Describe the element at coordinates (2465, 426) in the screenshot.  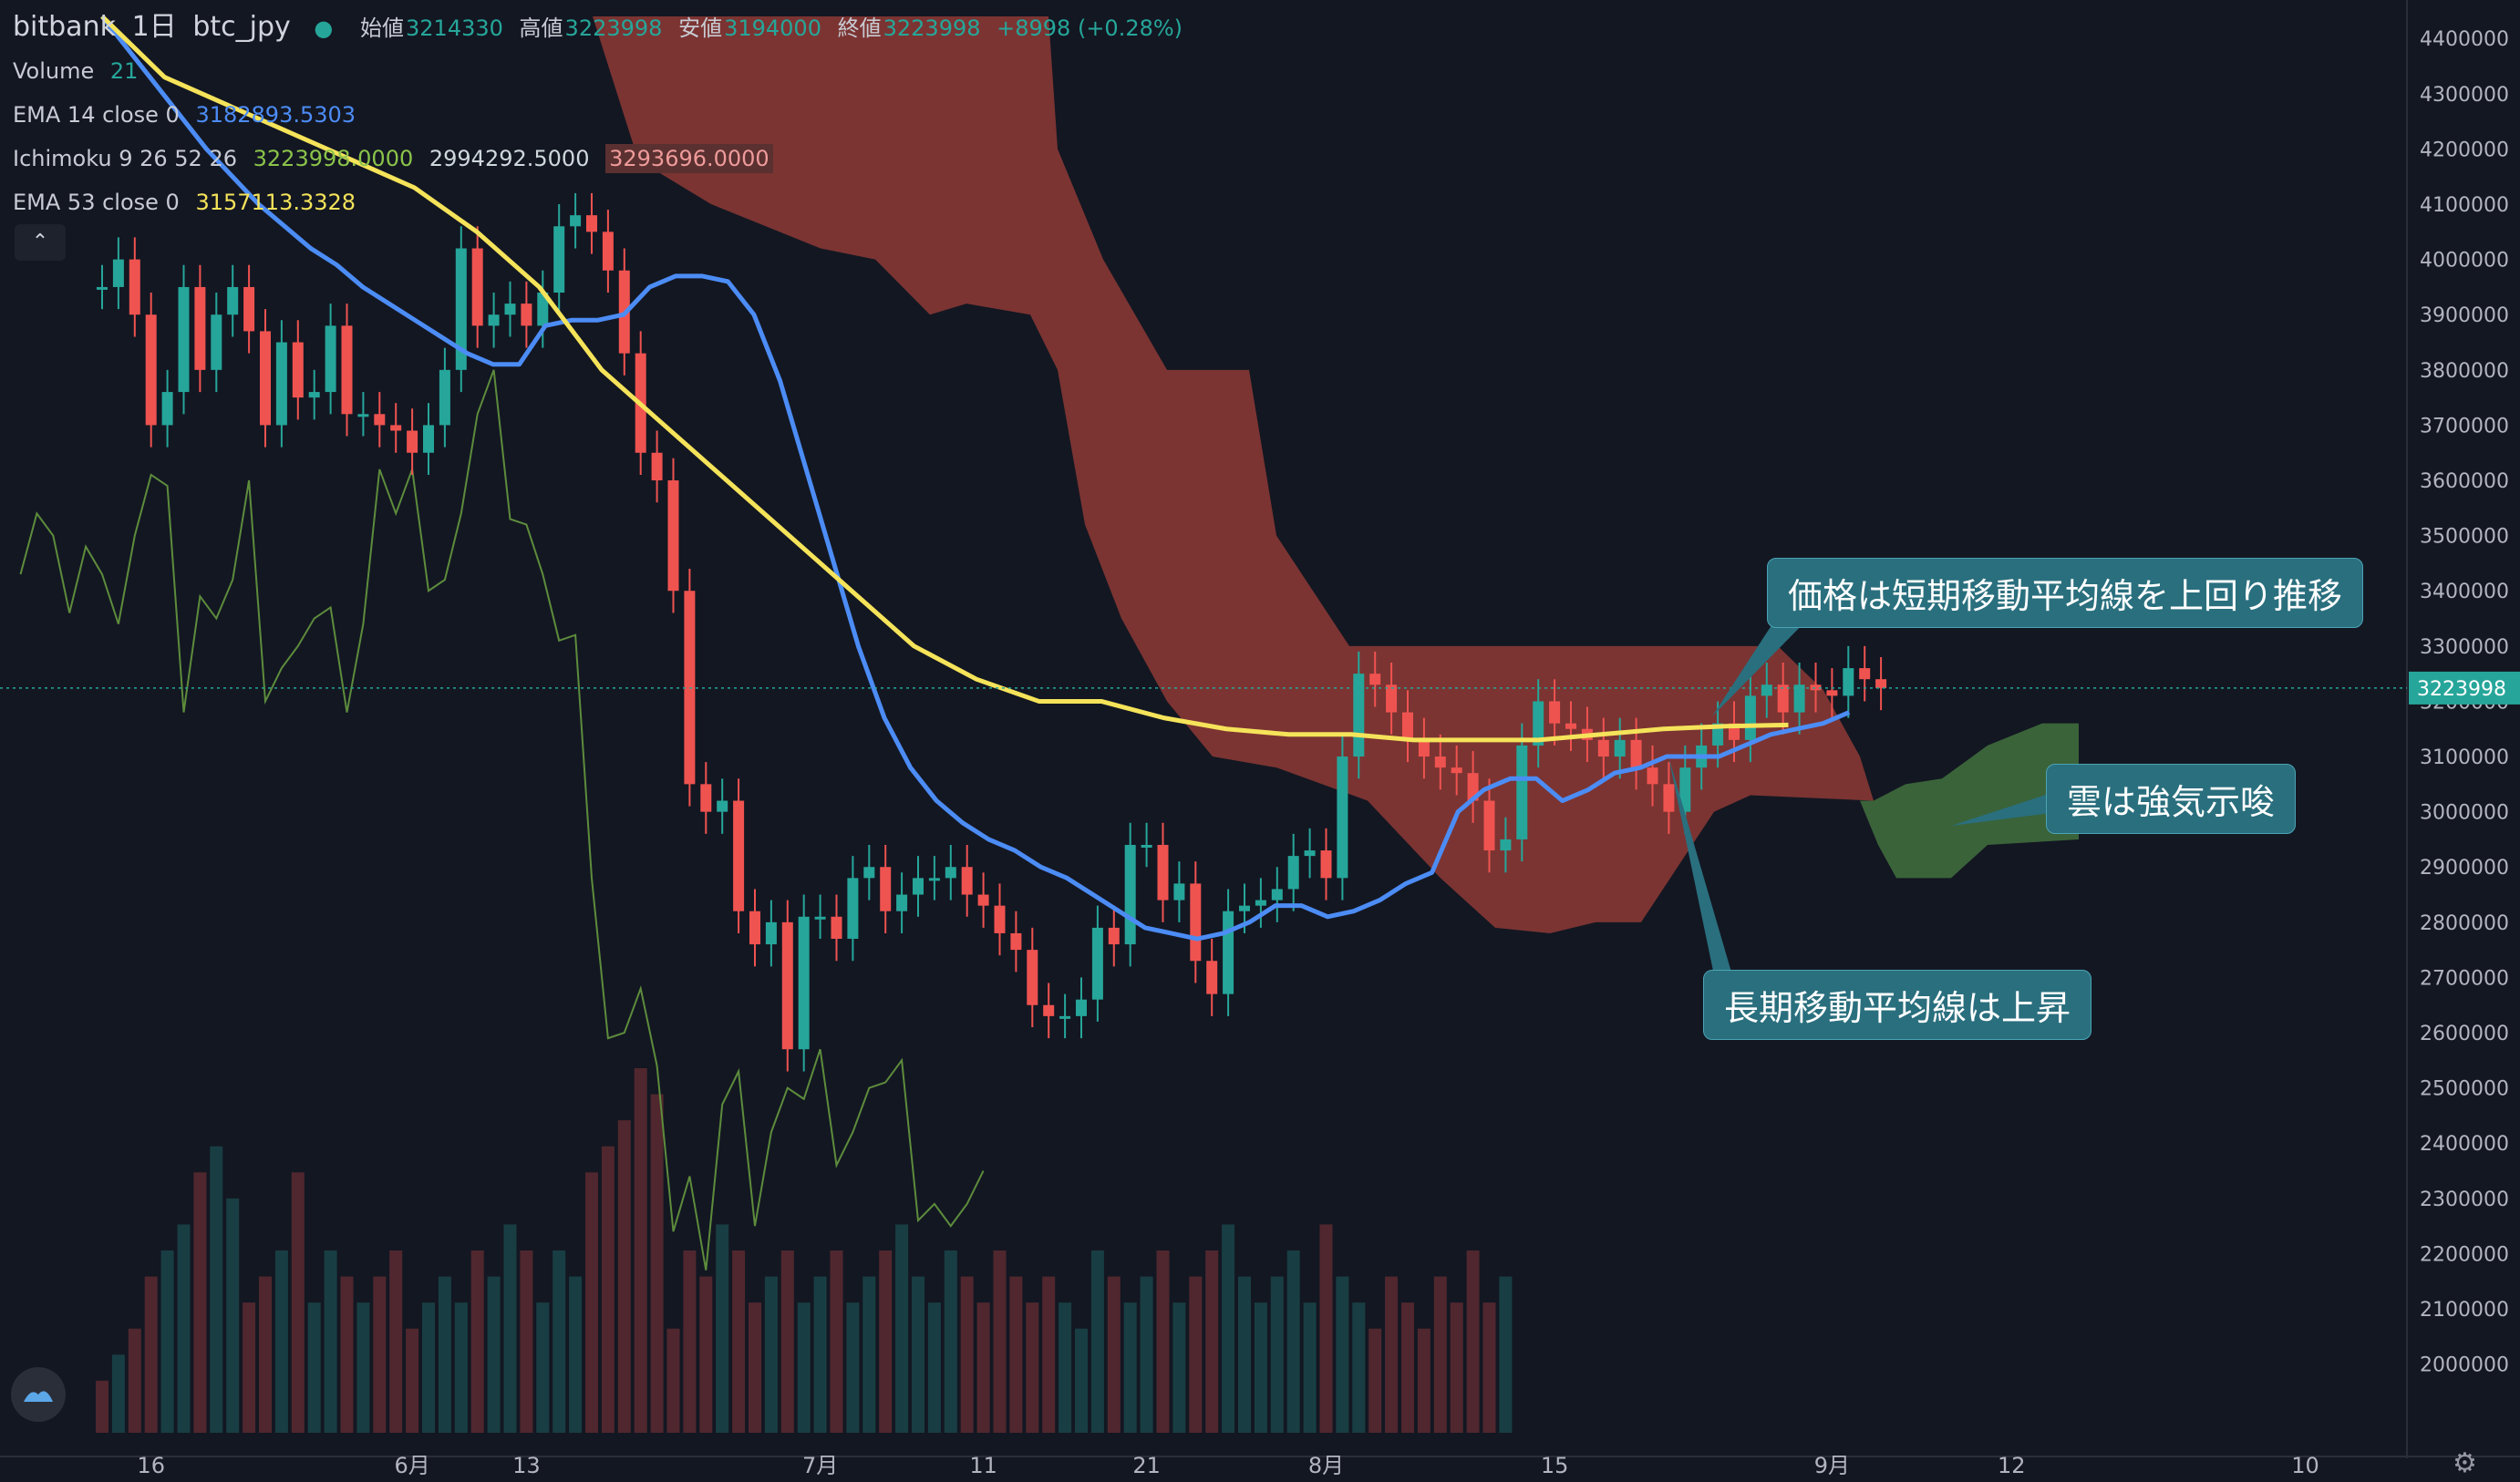
I see `price-tick-label: 3700000` at that location.